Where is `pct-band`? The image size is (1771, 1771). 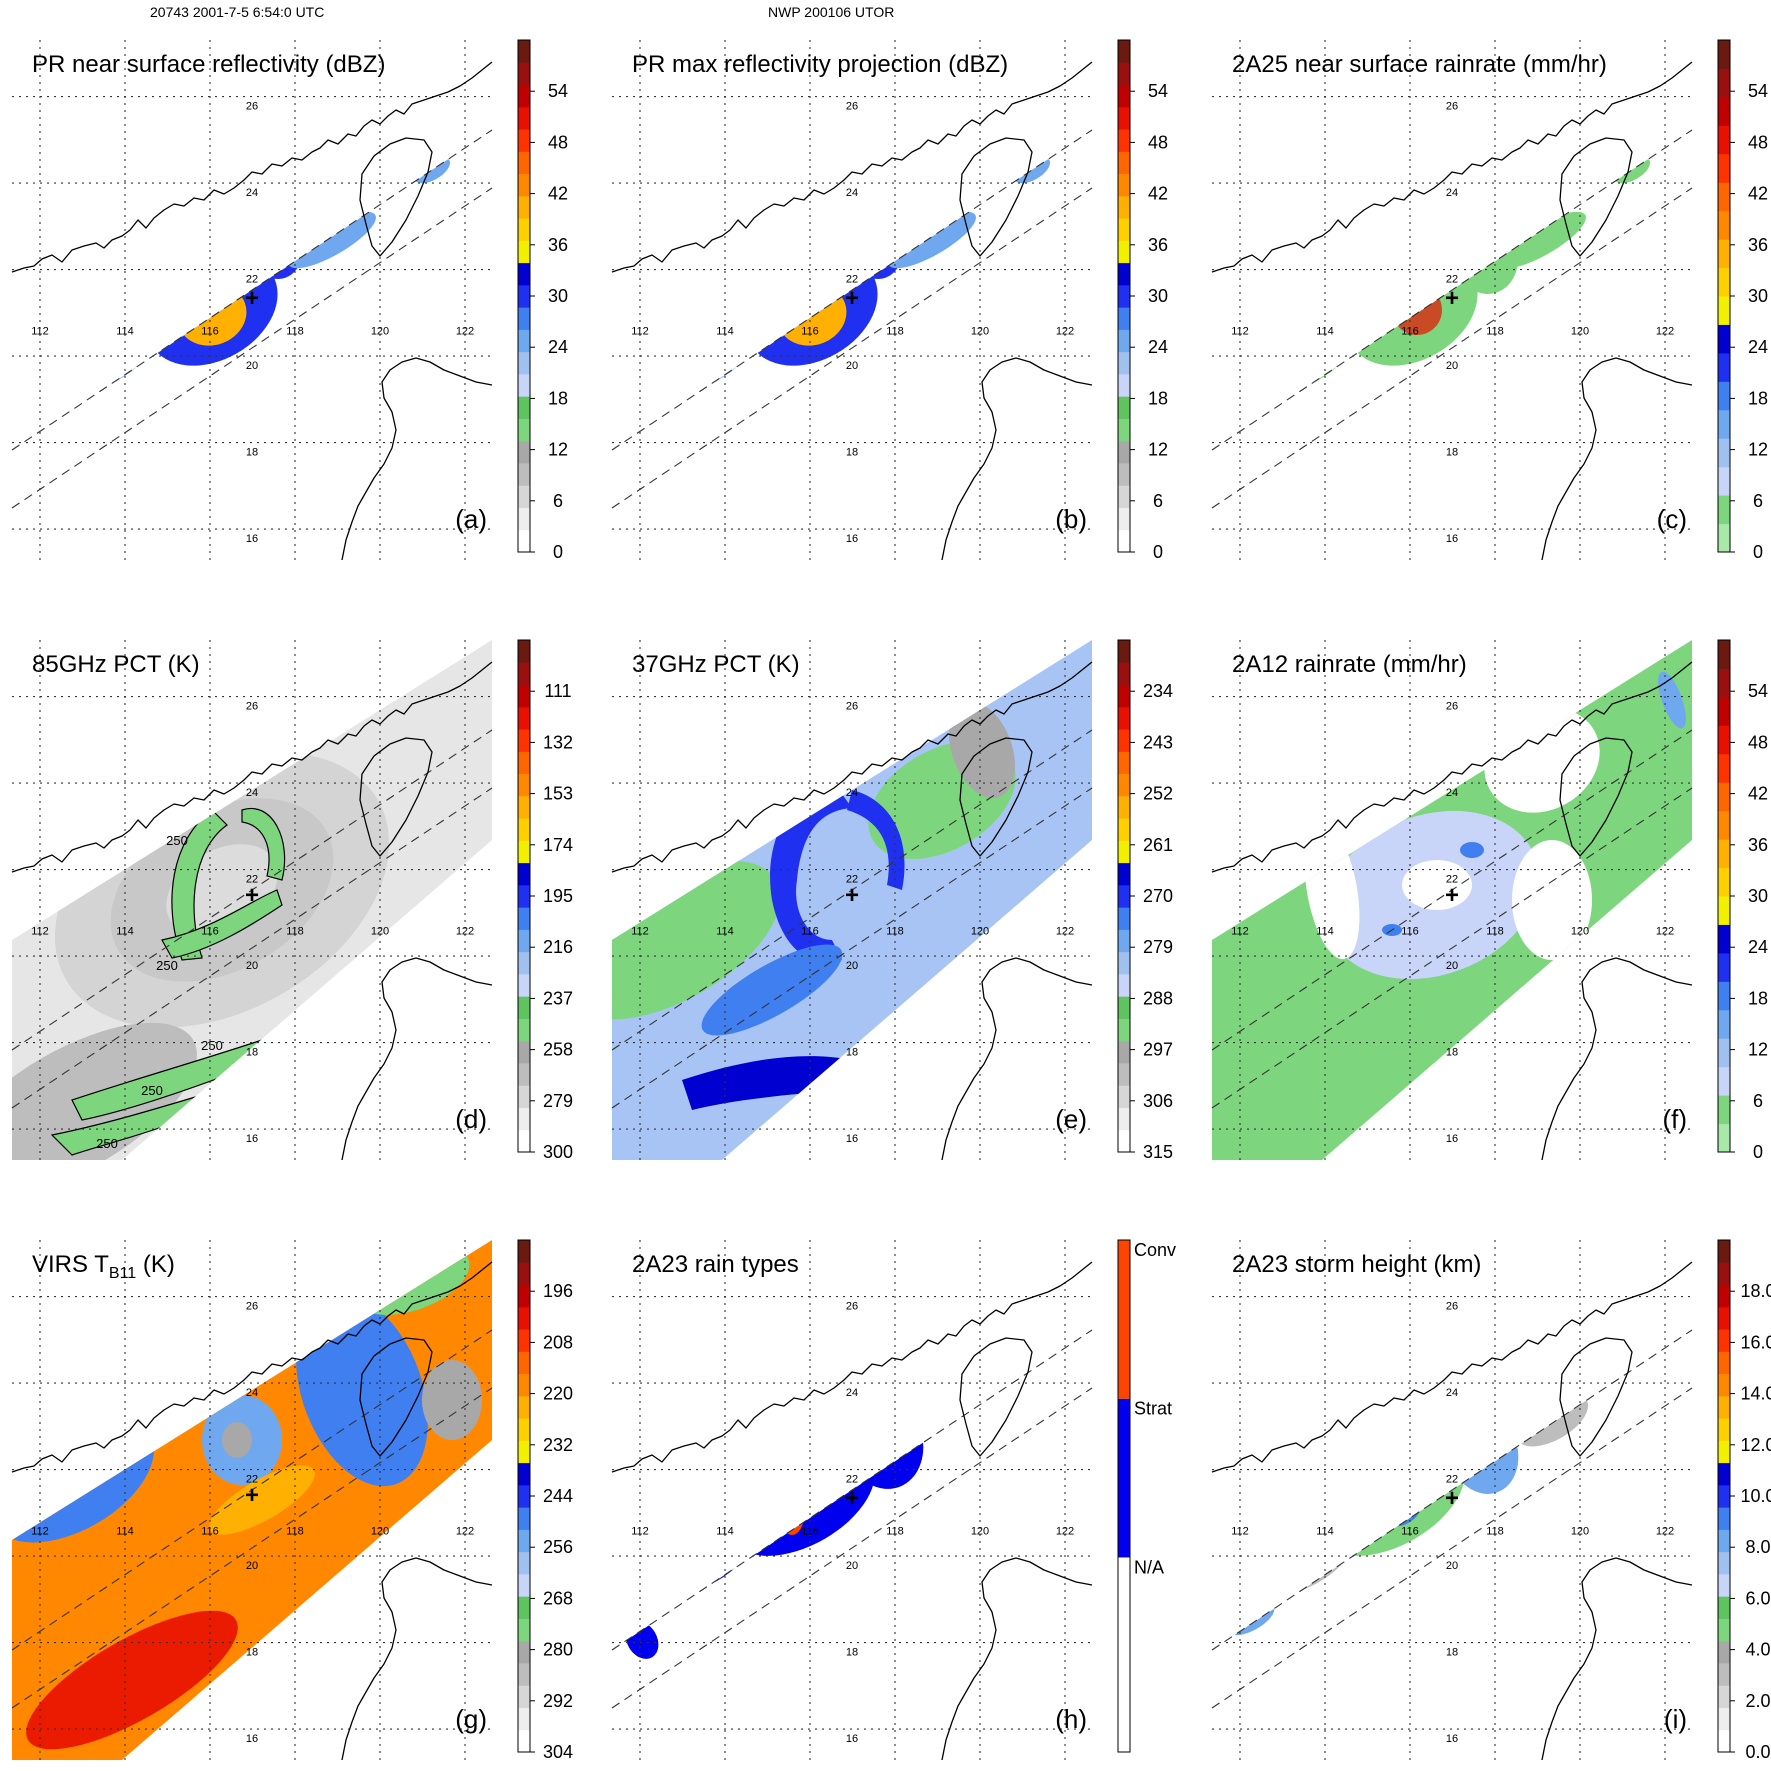 pct-band is located at coordinates (199, 885).